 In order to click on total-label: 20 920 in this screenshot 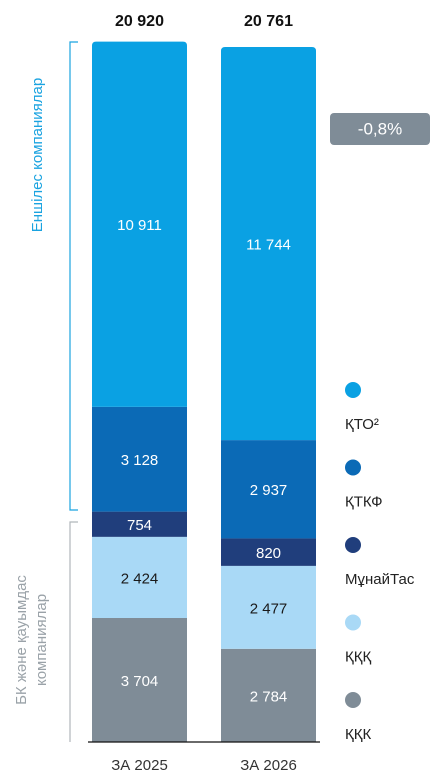, I will do `click(139, 21)`.